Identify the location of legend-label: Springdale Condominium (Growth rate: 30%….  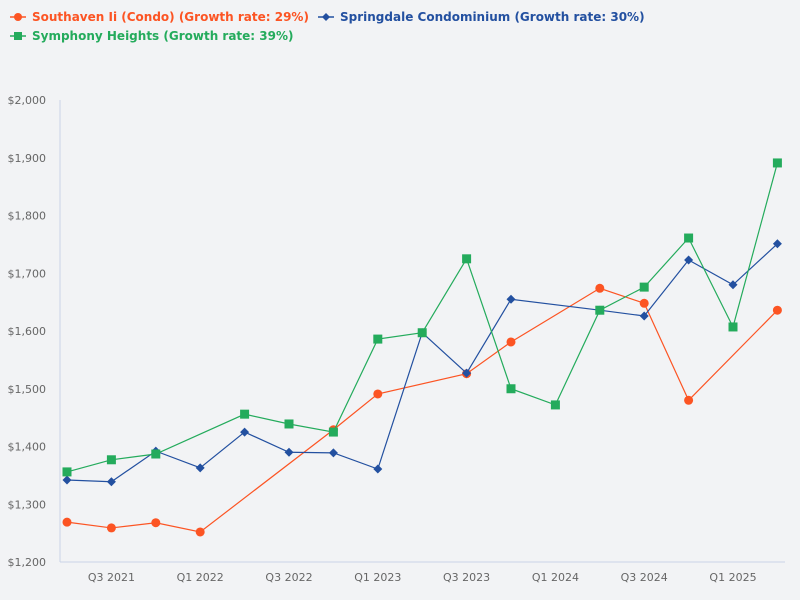
(492, 17).